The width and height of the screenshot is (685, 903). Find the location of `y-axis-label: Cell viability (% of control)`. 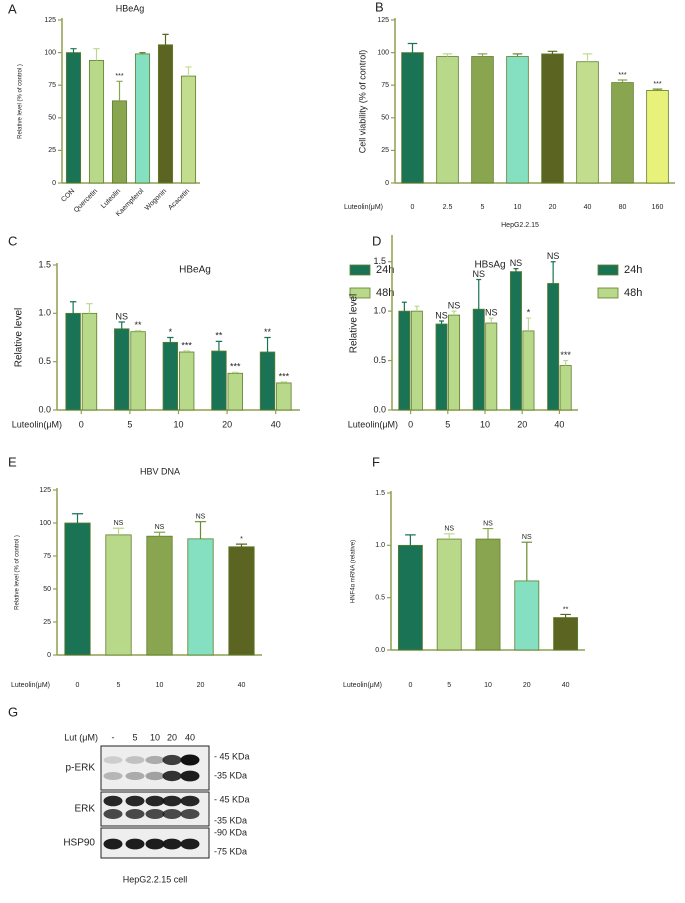

y-axis-label: Cell viability (% of control) is located at coordinates (362, 102).